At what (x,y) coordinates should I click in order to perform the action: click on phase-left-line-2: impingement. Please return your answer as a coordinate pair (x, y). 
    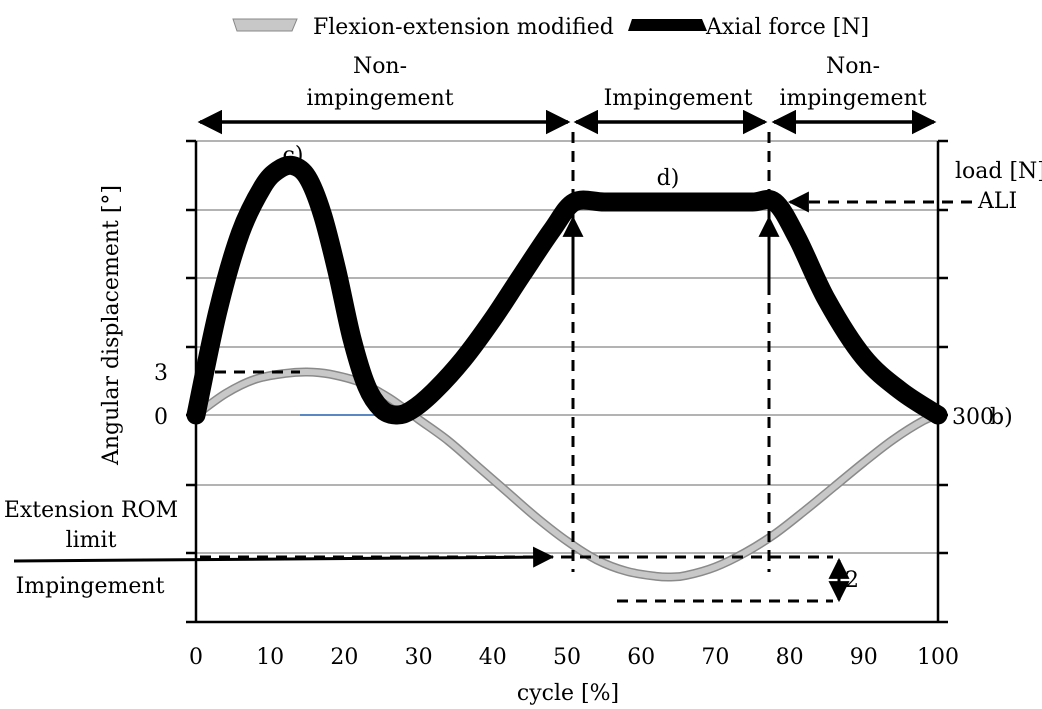
    Looking at the image, I should click on (379, 98).